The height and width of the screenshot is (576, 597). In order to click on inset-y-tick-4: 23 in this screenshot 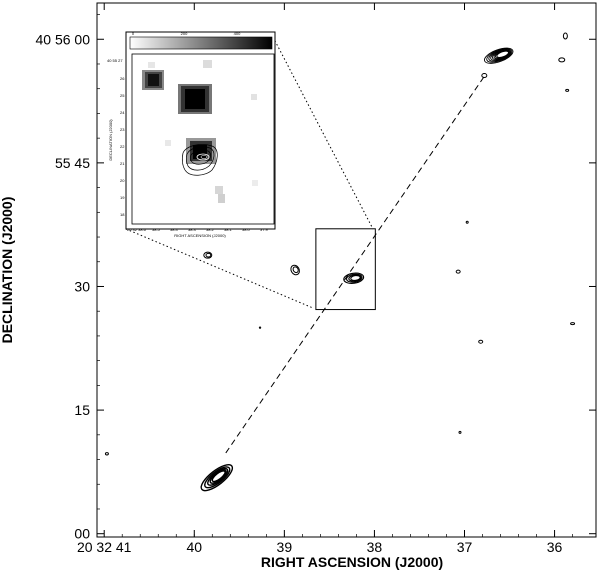, I will do `click(122, 129)`.